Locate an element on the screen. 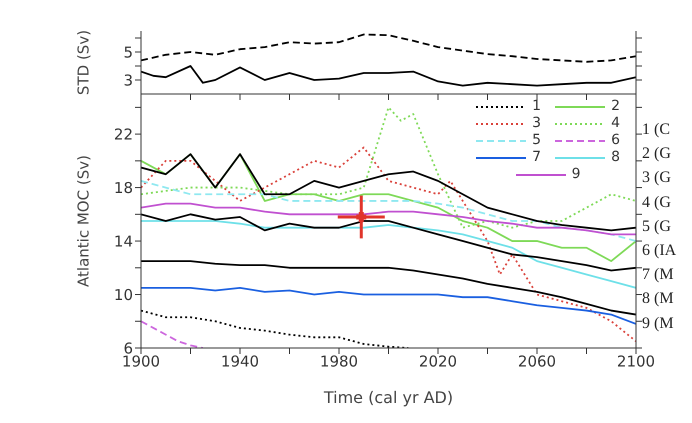  legend-label: 1 is located at coordinates (537, 106).